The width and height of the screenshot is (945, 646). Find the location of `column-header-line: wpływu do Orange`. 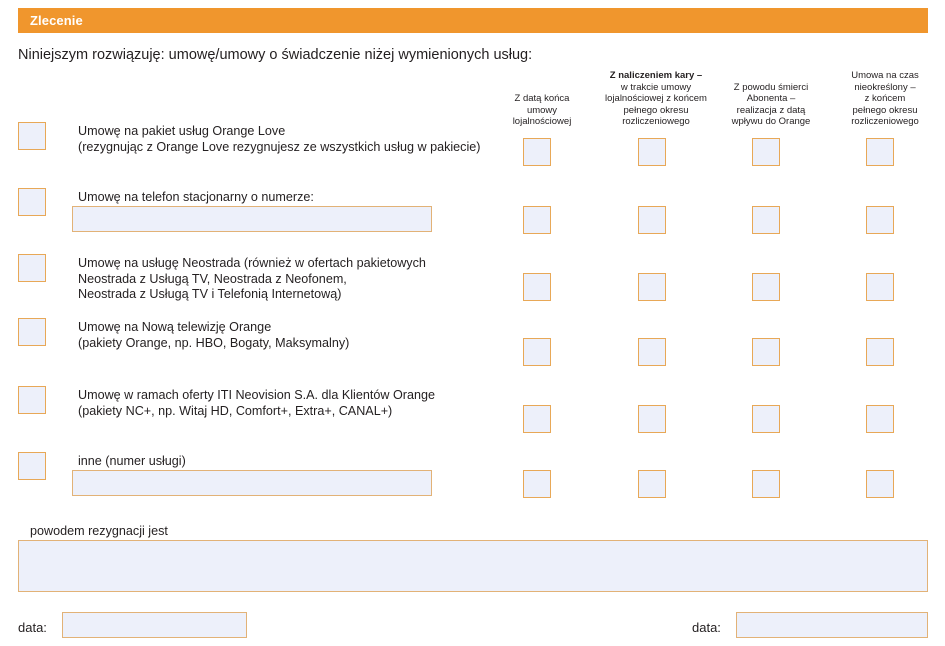

column-header-line: wpływu do Orange is located at coordinates (771, 122).